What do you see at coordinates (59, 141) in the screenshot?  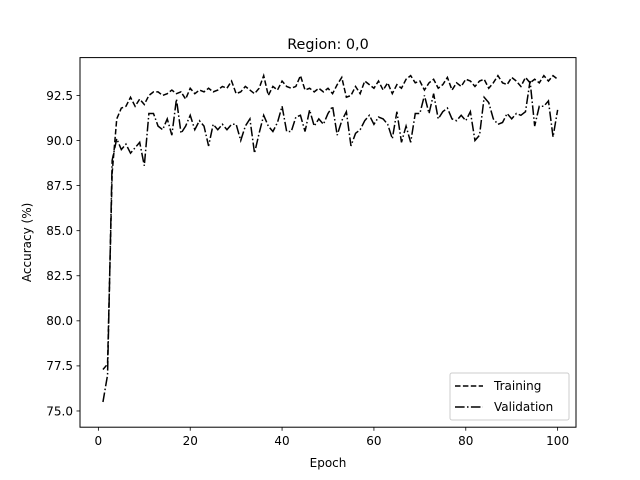 I see `y-tick-label: 90.0` at bounding box center [59, 141].